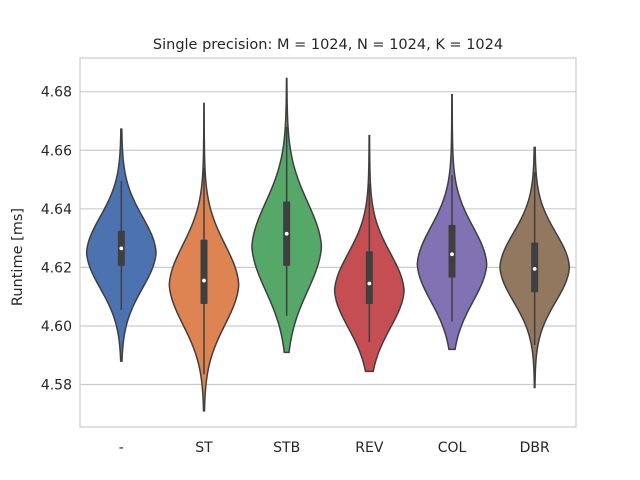 This screenshot has width=640, height=480. Describe the element at coordinates (204, 448) in the screenshot. I see `x-tick-label: ST` at that location.